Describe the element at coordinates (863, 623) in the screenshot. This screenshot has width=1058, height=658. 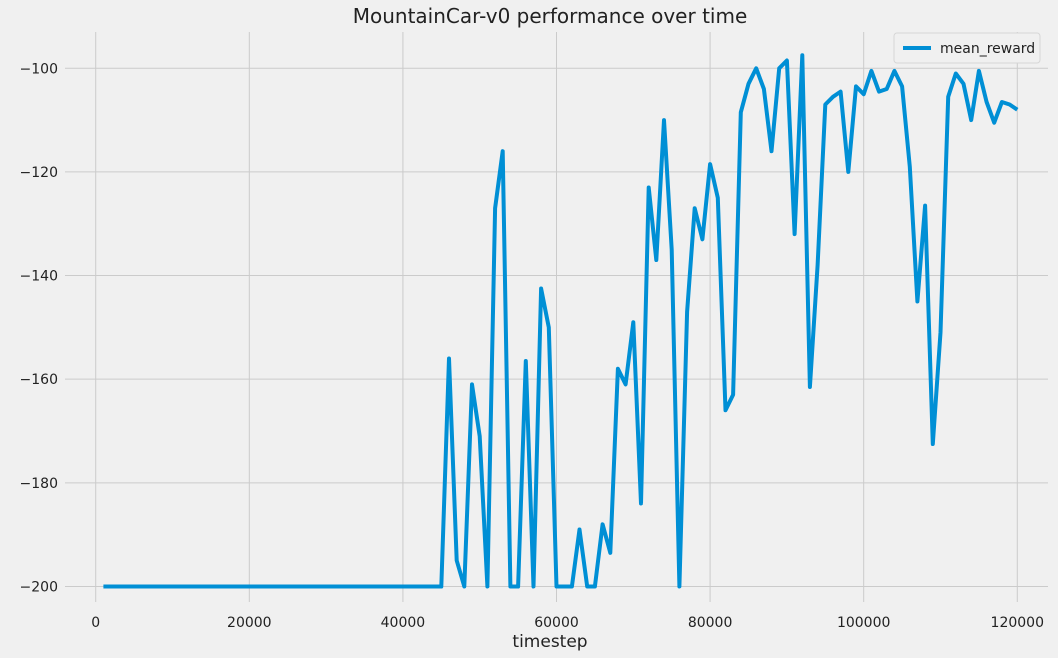
I see `x-tick-label: 100000` at that location.